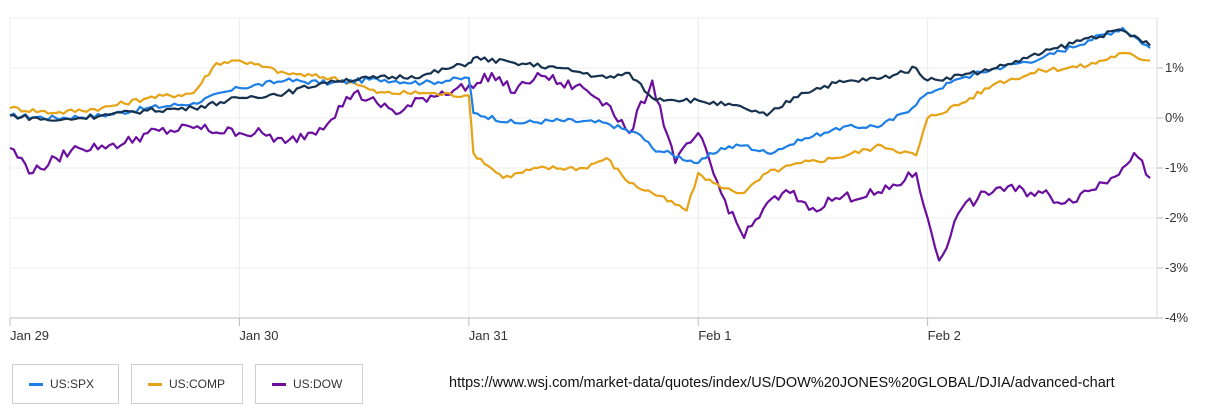 The height and width of the screenshot is (419, 1213). I want to click on y-tick-label: -3%, so click(1177, 267).